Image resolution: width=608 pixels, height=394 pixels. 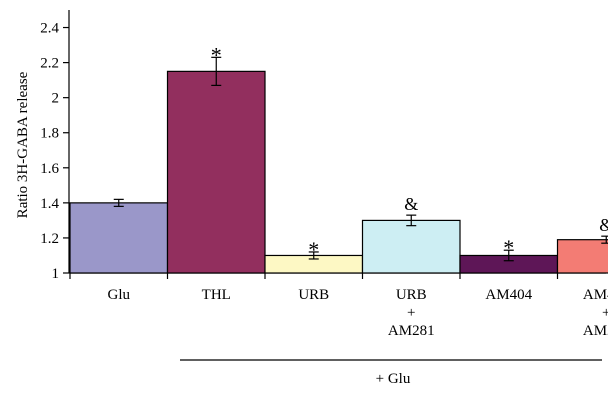 What do you see at coordinates (56, 99) in the screenshot?
I see `y-tick-label: 2` at bounding box center [56, 99].